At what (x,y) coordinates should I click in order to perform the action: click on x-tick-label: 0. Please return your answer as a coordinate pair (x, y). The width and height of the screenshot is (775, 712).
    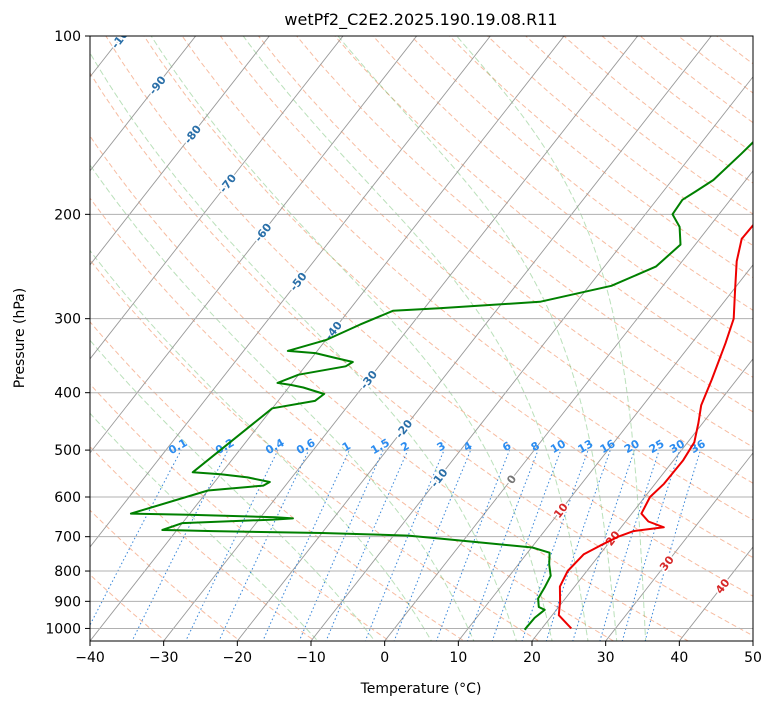
    Looking at the image, I should click on (384, 658).